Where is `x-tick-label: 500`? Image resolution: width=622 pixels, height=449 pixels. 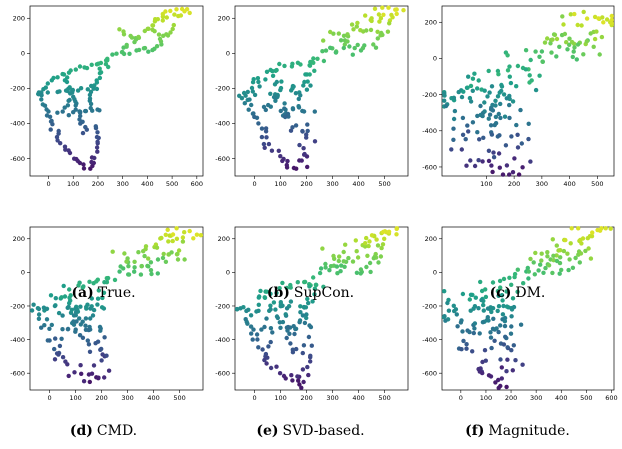 x-tick-label: 500 is located at coordinates (597, 184).